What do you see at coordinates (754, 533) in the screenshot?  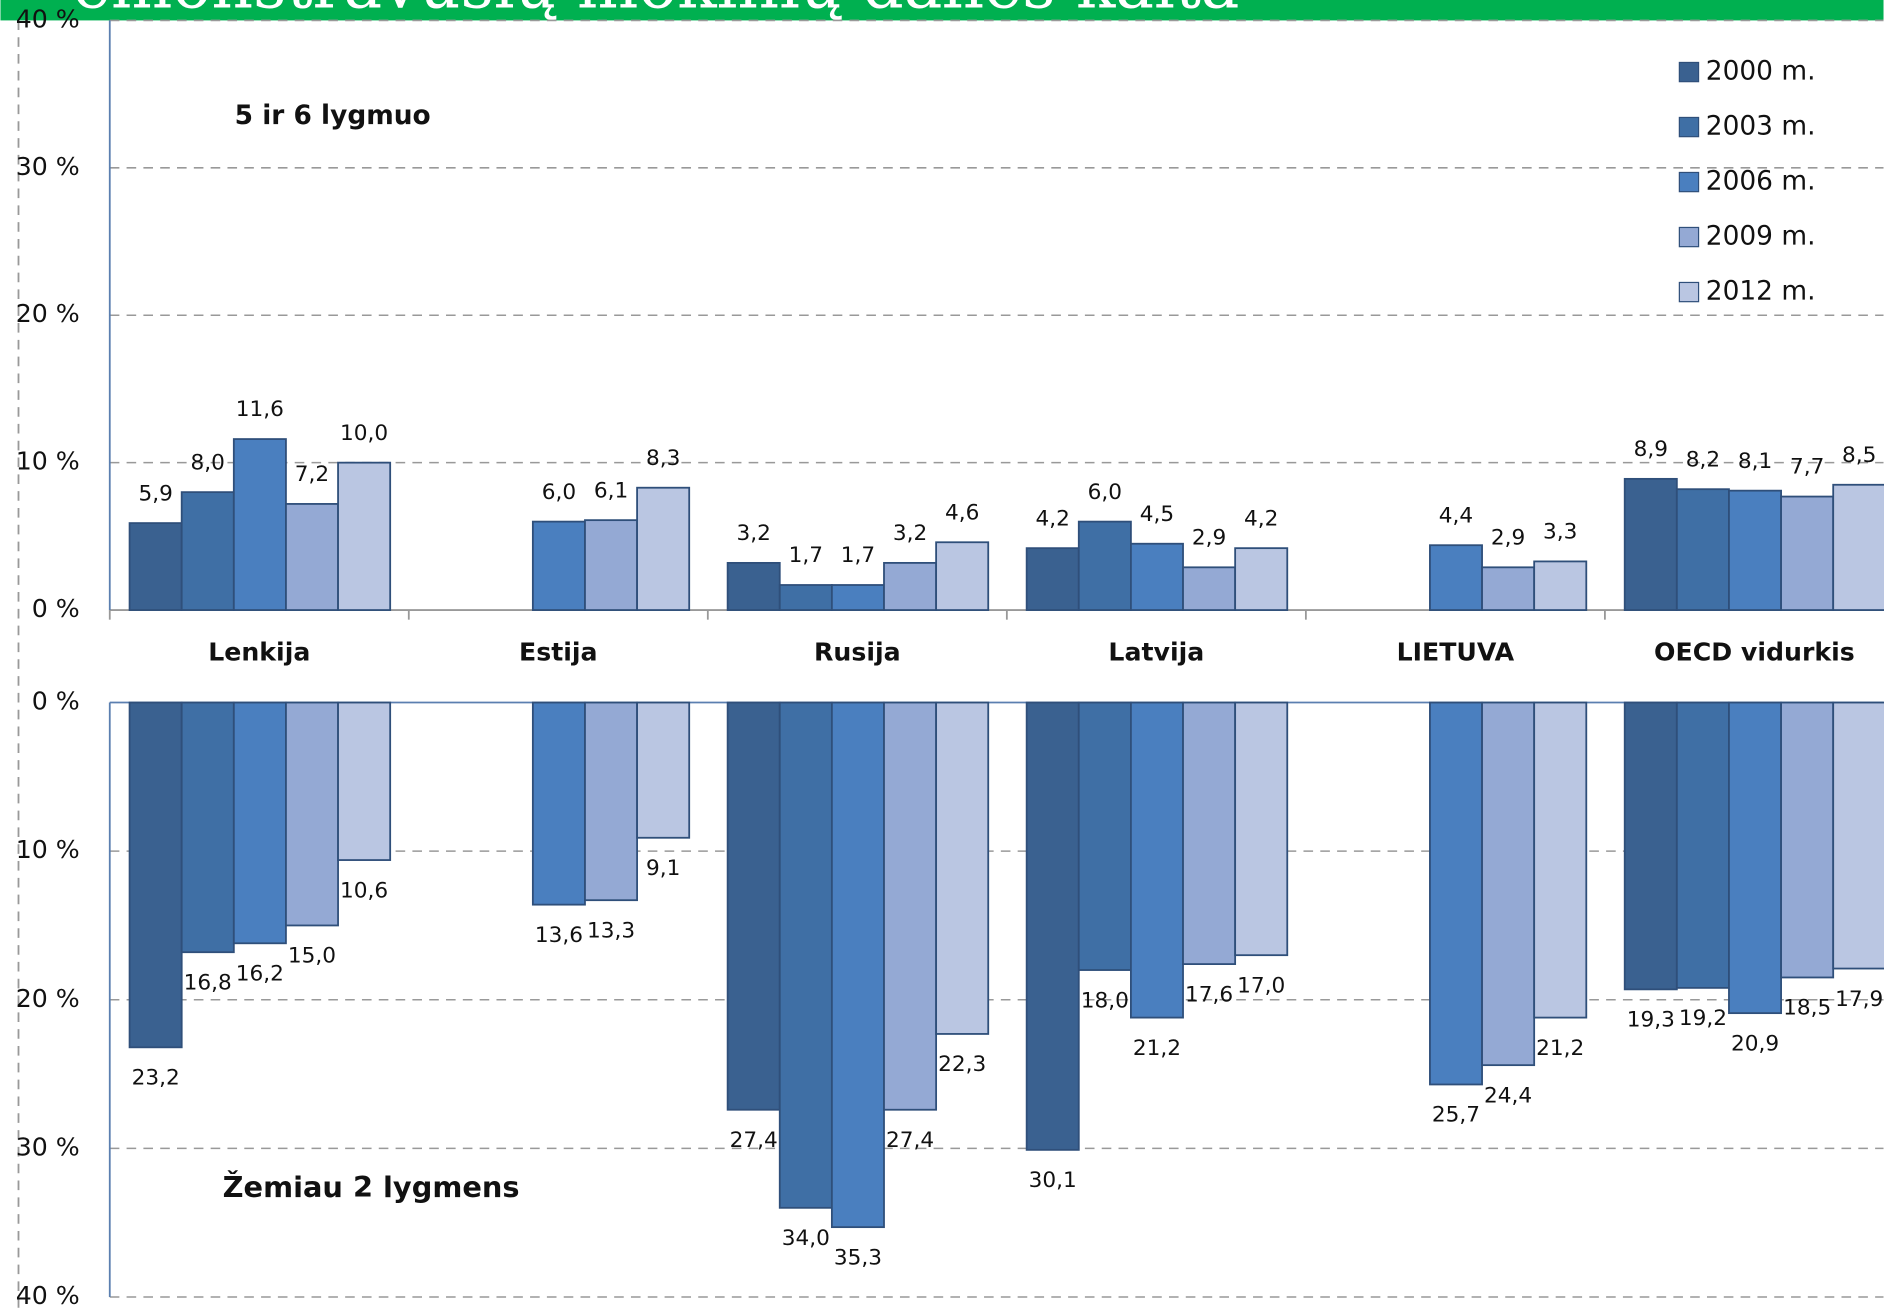 I see `value-label: 3,2` at bounding box center [754, 533].